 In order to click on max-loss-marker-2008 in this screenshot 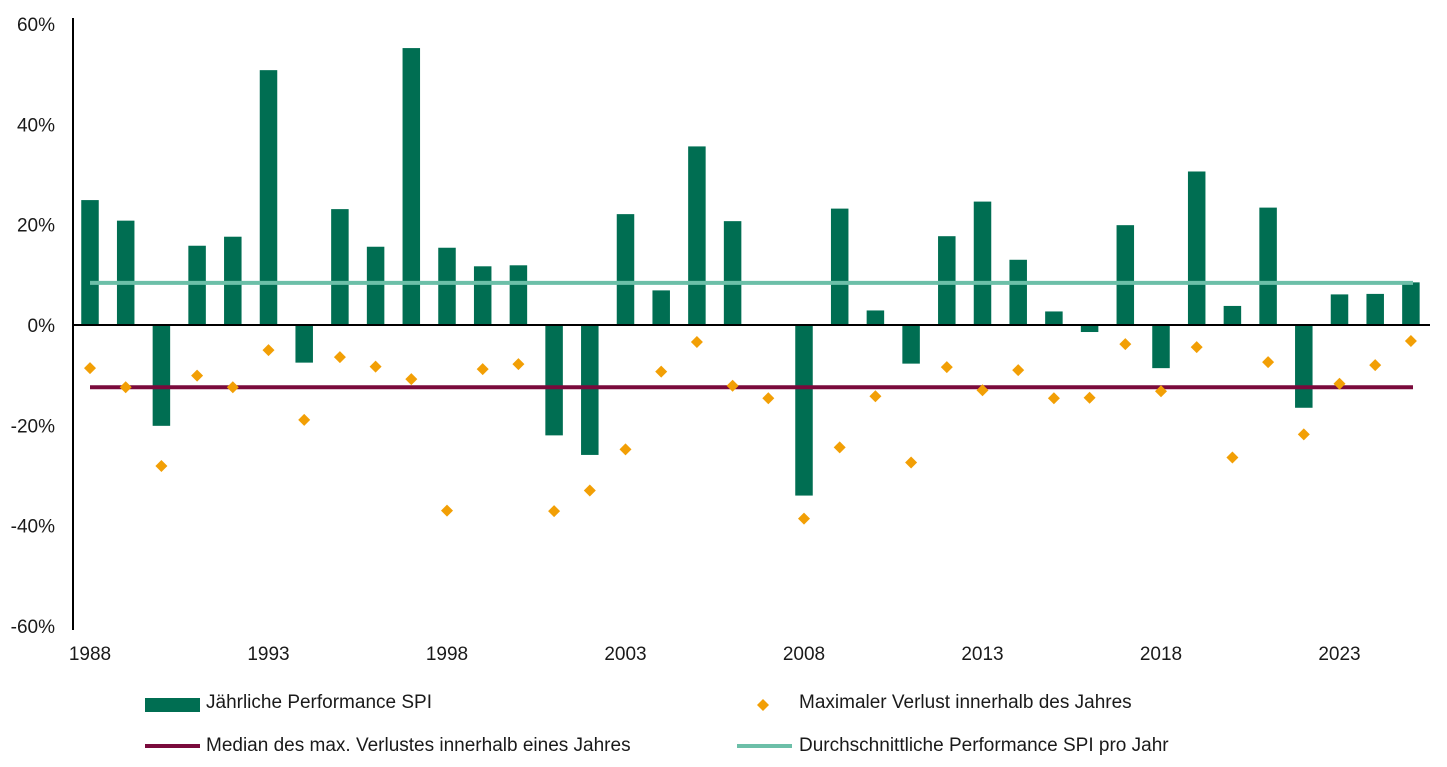, I will do `click(804, 518)`.